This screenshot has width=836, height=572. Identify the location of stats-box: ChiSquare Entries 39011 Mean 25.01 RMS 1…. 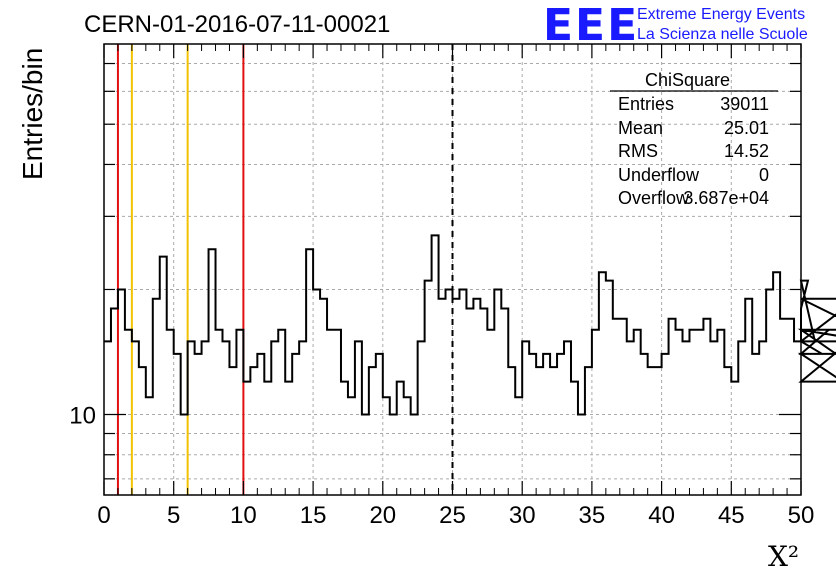
(694, 139).